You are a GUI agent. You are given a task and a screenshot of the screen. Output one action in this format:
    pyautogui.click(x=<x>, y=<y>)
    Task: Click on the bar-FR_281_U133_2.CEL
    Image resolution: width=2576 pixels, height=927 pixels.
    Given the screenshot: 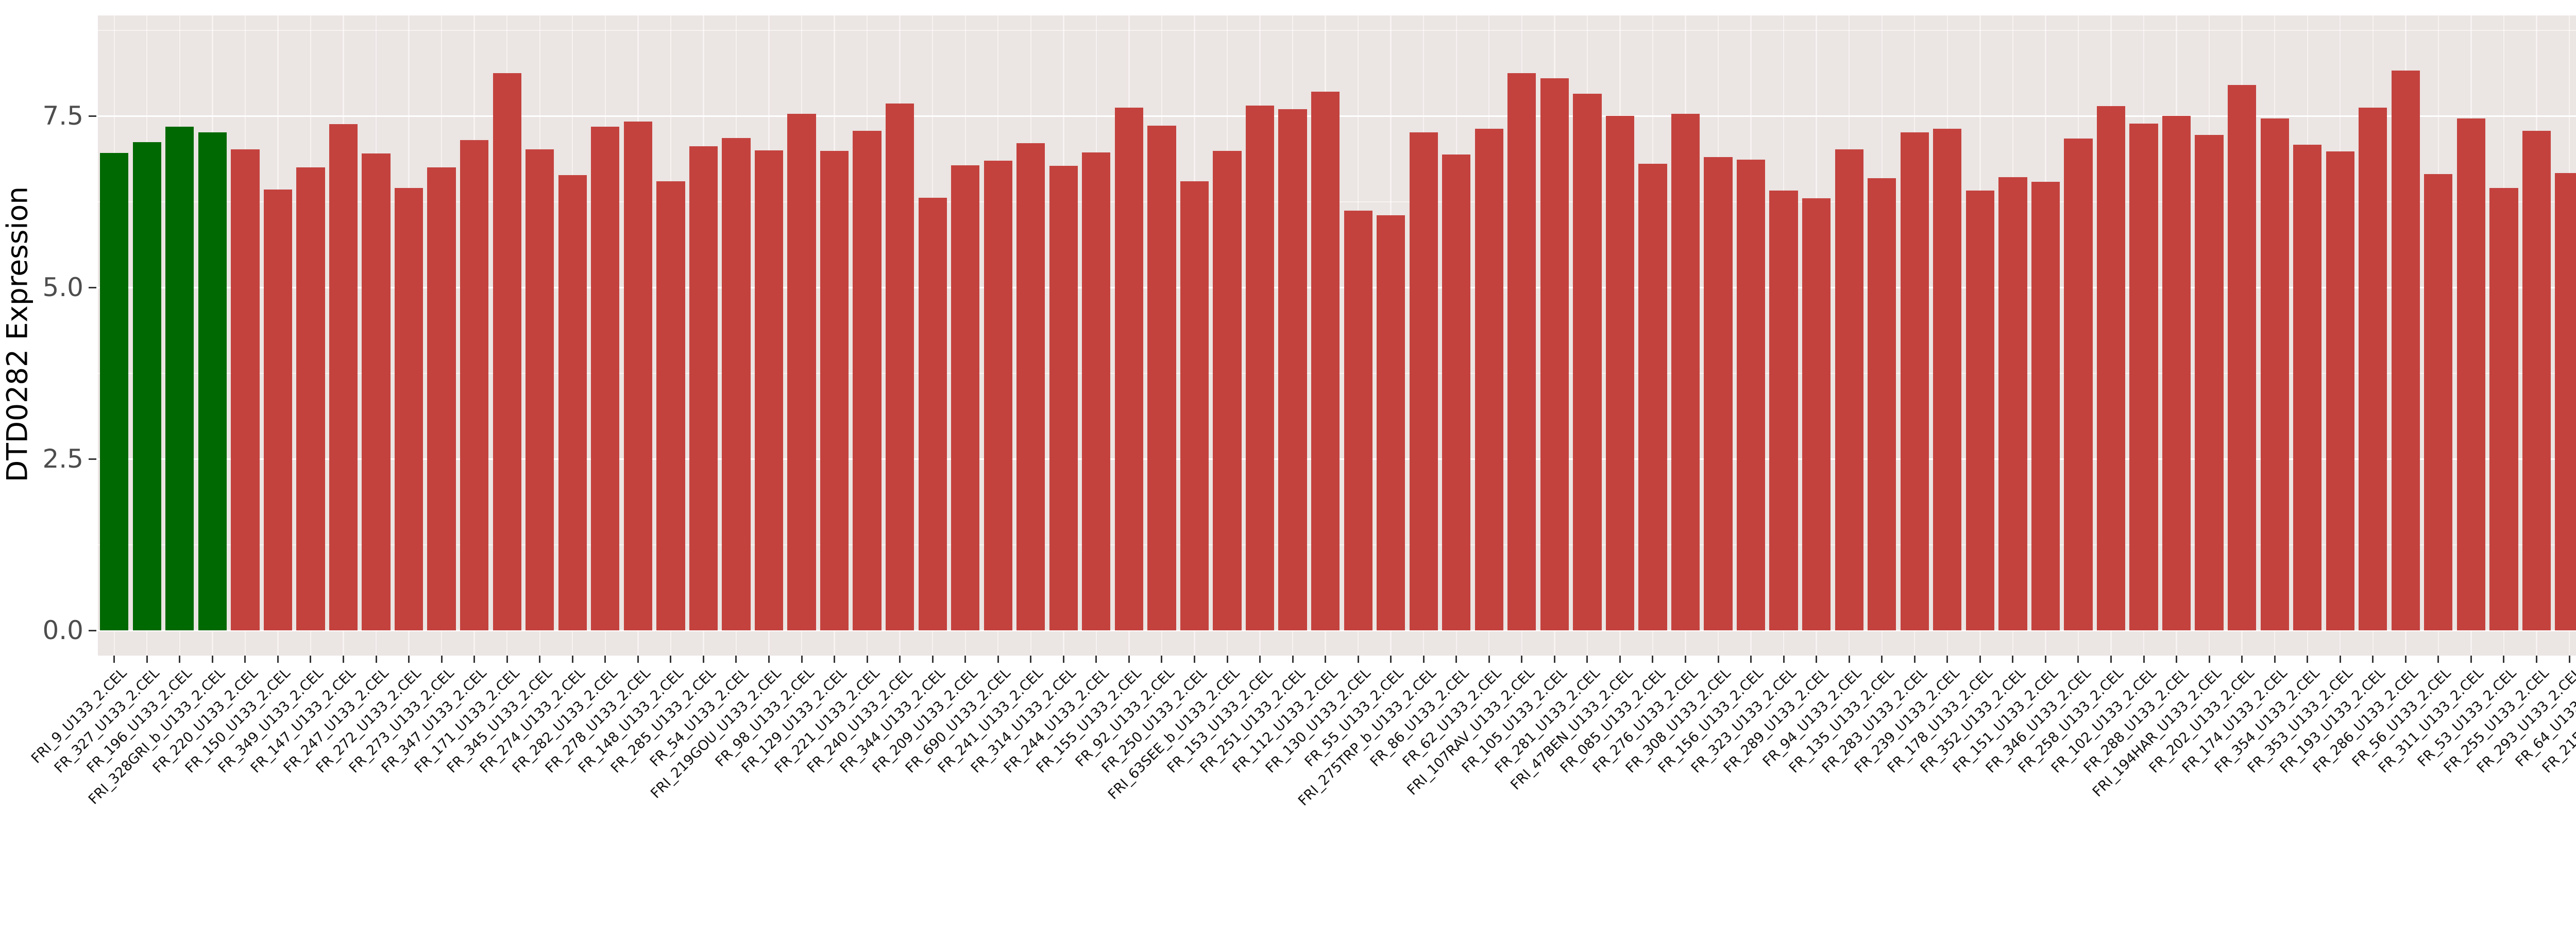 What is the action you would take?
    pyautogui.click(x=1587, y=362)
    